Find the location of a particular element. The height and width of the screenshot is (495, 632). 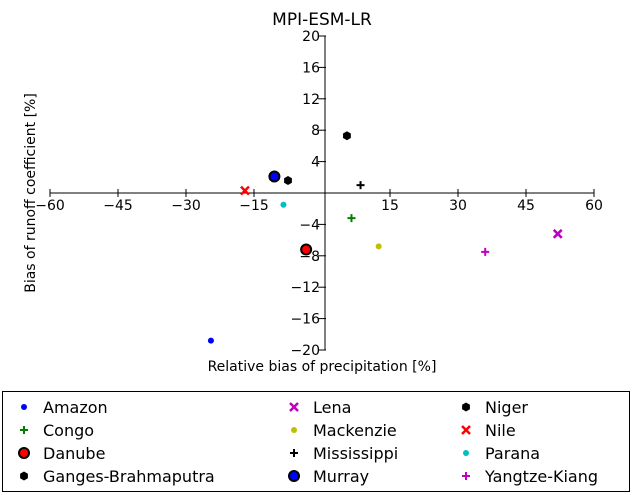

legend-label: Yangtze-Kiang is located at coordinates (541, 476).